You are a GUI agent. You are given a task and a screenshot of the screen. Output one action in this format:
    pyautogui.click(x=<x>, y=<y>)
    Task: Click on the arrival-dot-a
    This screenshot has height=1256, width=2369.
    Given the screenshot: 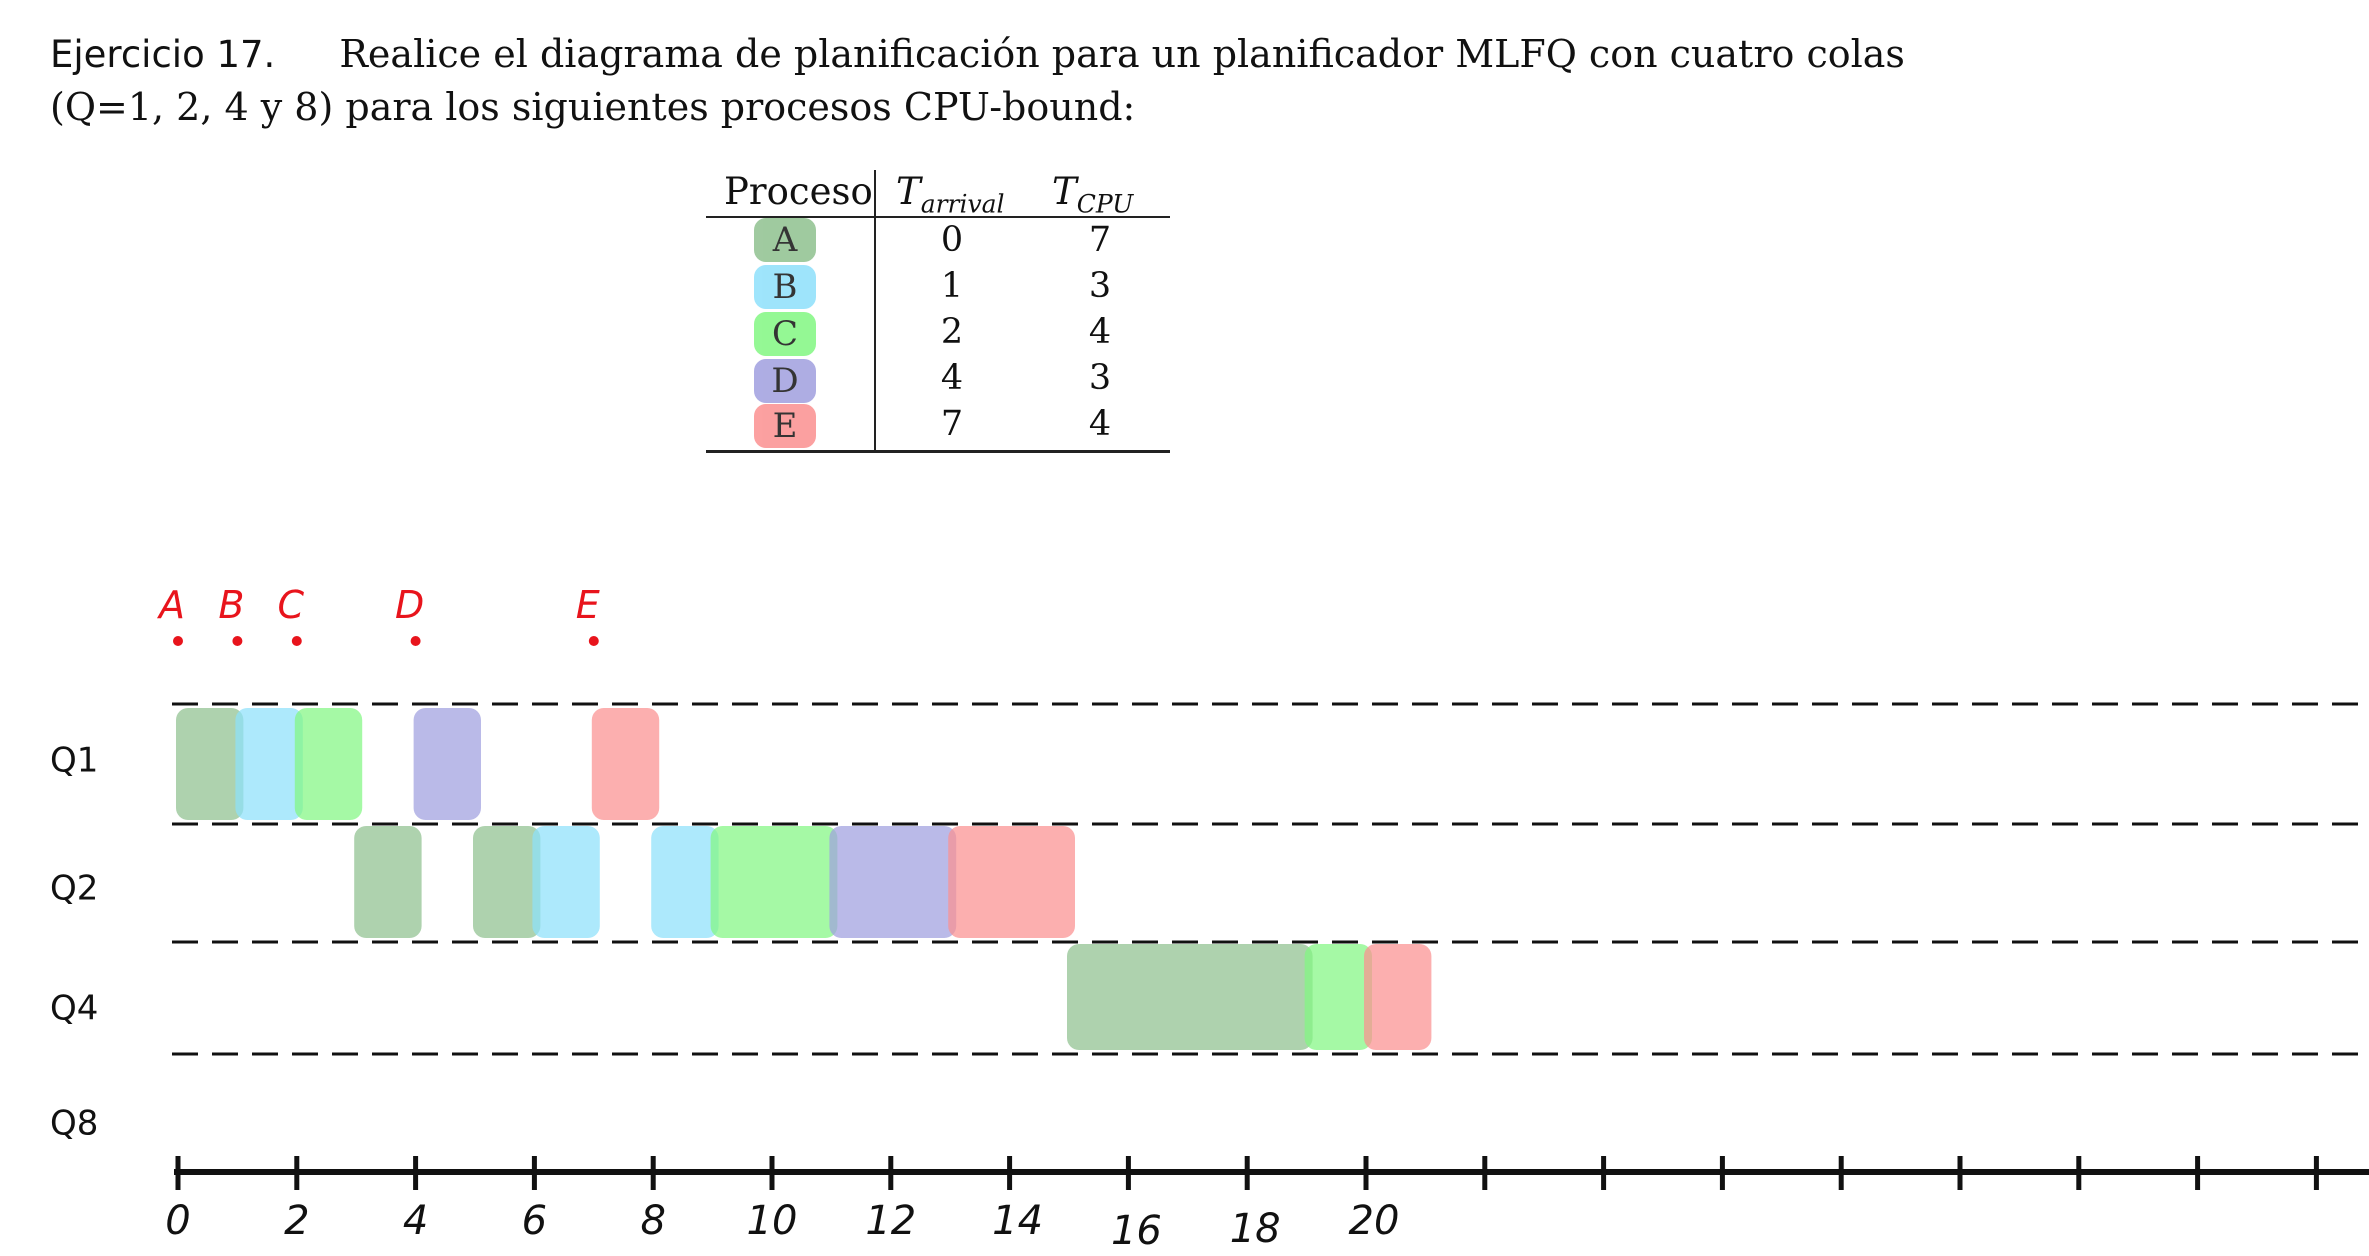 What is the action you would take?
    pyautogui.click(x=178, y=641)
    